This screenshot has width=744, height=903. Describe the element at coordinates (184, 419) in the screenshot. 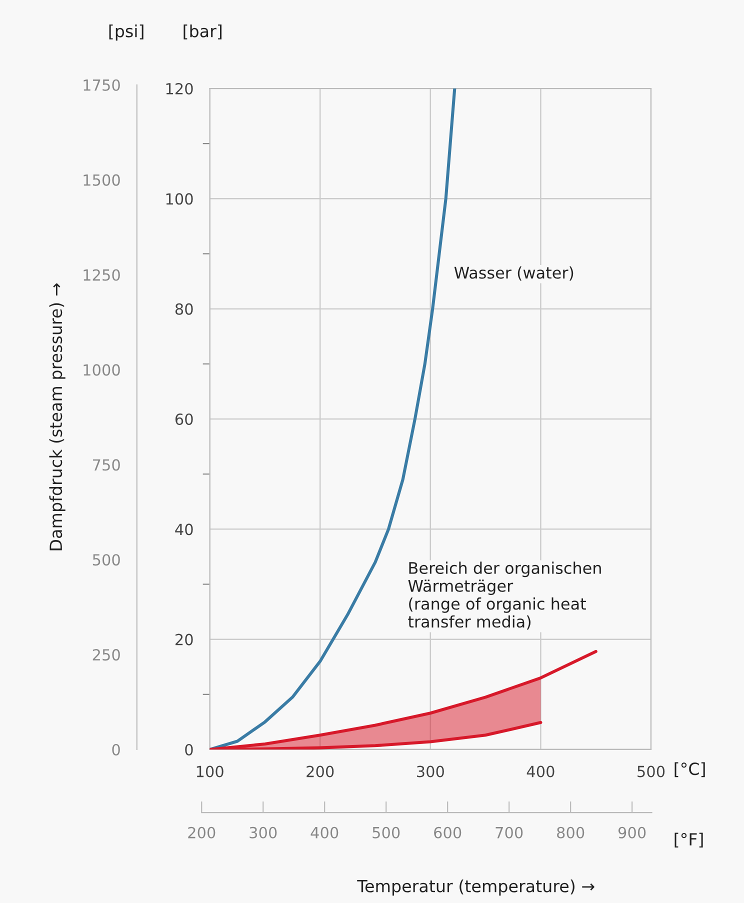

I see `y-tick-label: 60` at that location.